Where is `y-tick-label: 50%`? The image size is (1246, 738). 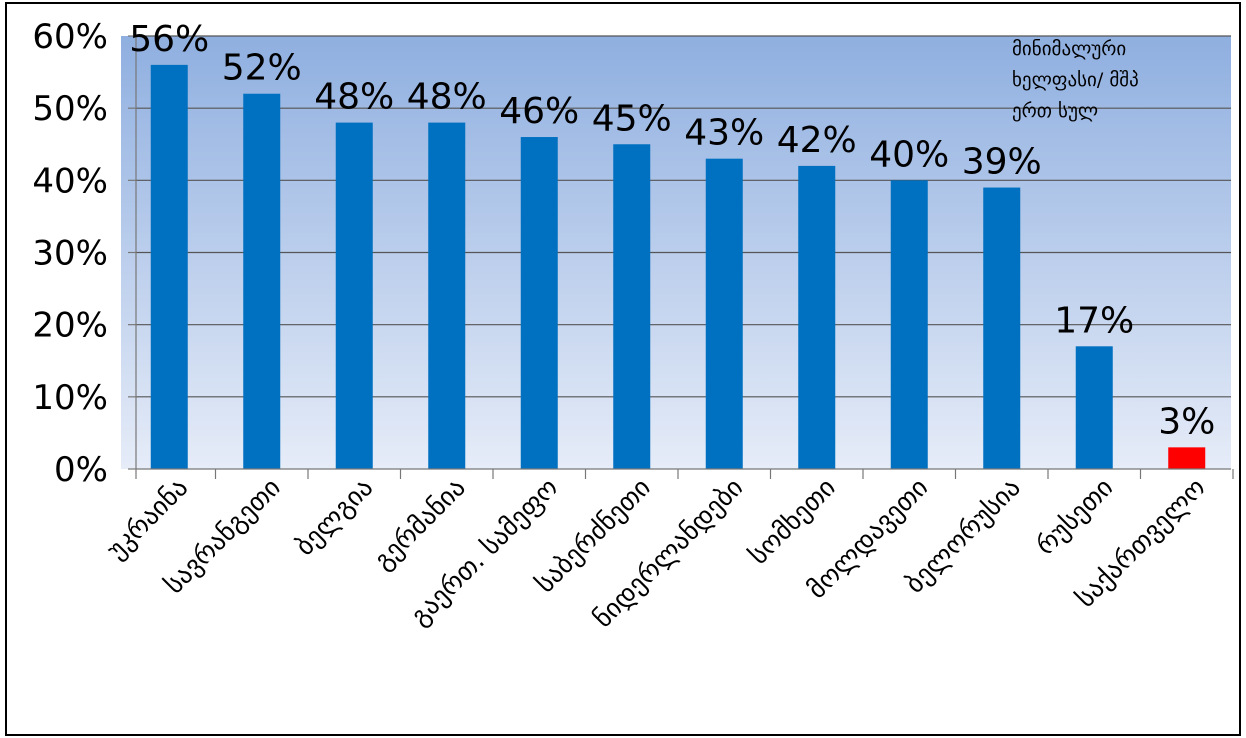 y-tick-label: 50% is located at coordinates (70, 109).